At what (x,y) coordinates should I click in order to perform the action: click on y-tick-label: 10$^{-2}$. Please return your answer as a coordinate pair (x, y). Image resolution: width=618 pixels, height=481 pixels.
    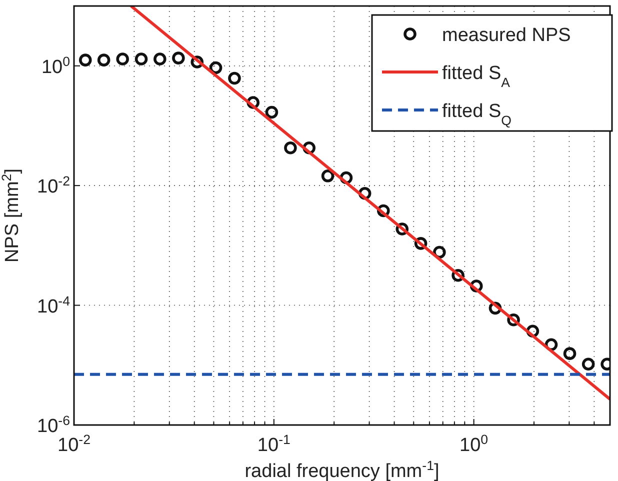
    Looking at the image, I should click on (53, 185).